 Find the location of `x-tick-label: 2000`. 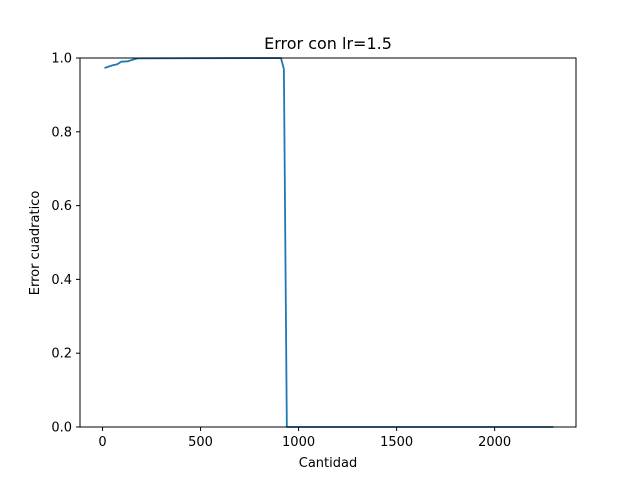

x-tick-label: 2000 is located at coordinates (494, 442).